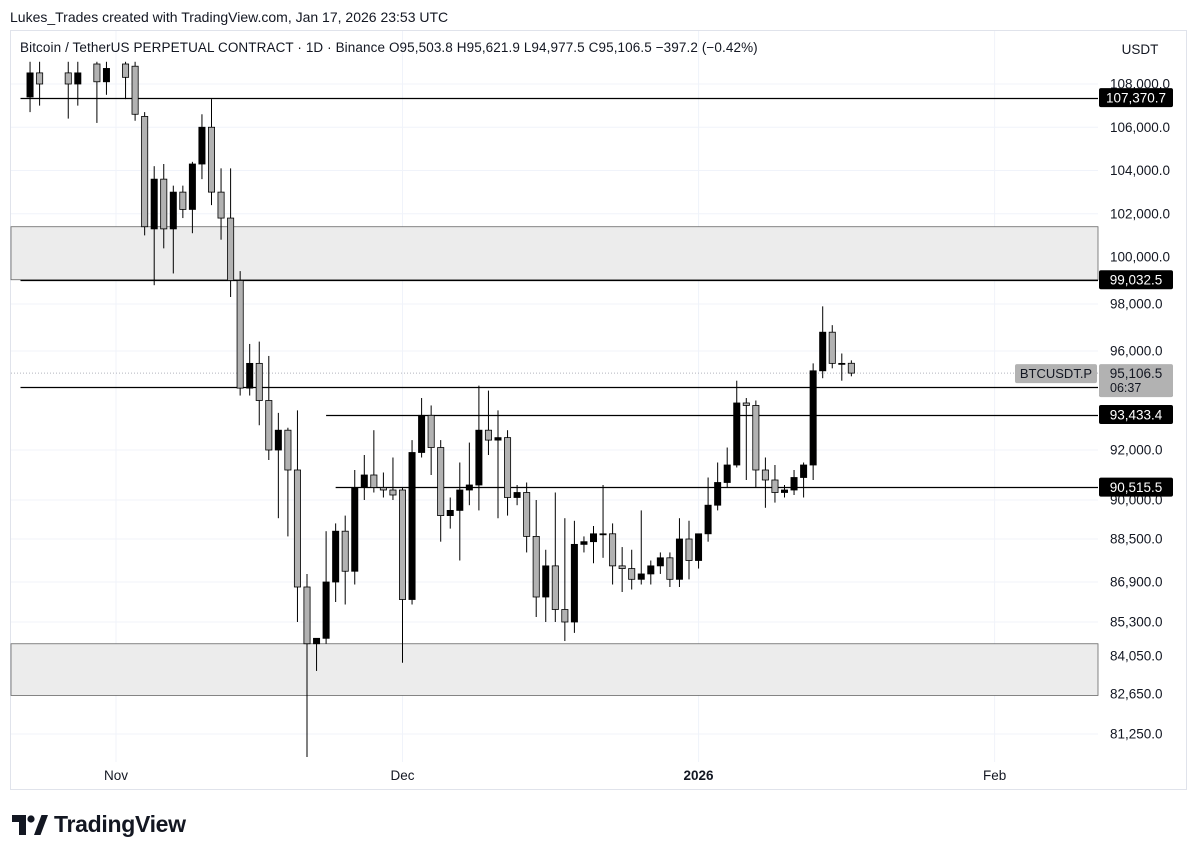 The image size is (1200, 858). What do you see at coordinates (1125, 388) in the screenshot?
I see `bar-countdown: 06:37` at bounding box center [1125, 388].